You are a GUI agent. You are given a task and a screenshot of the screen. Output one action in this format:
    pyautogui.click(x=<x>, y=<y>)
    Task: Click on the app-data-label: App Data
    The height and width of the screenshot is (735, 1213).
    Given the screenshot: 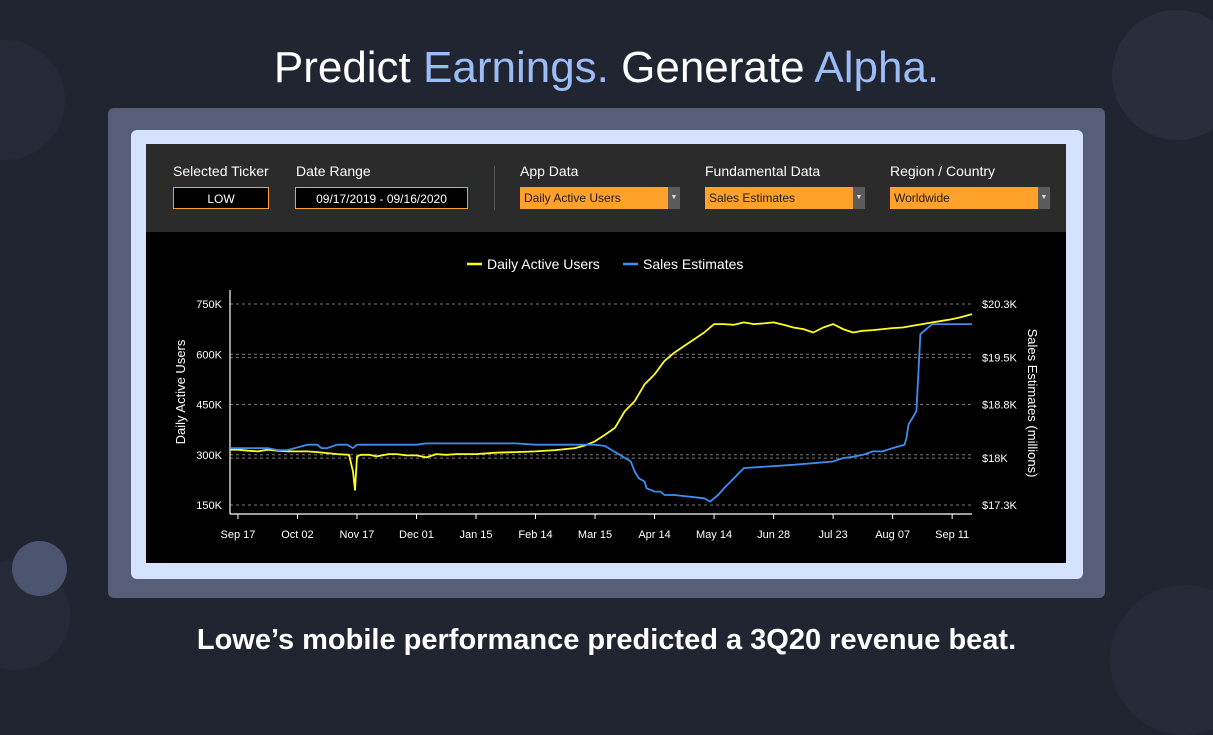 What is the action you would take?
    pyautogui.click(x=549, y=171)
    